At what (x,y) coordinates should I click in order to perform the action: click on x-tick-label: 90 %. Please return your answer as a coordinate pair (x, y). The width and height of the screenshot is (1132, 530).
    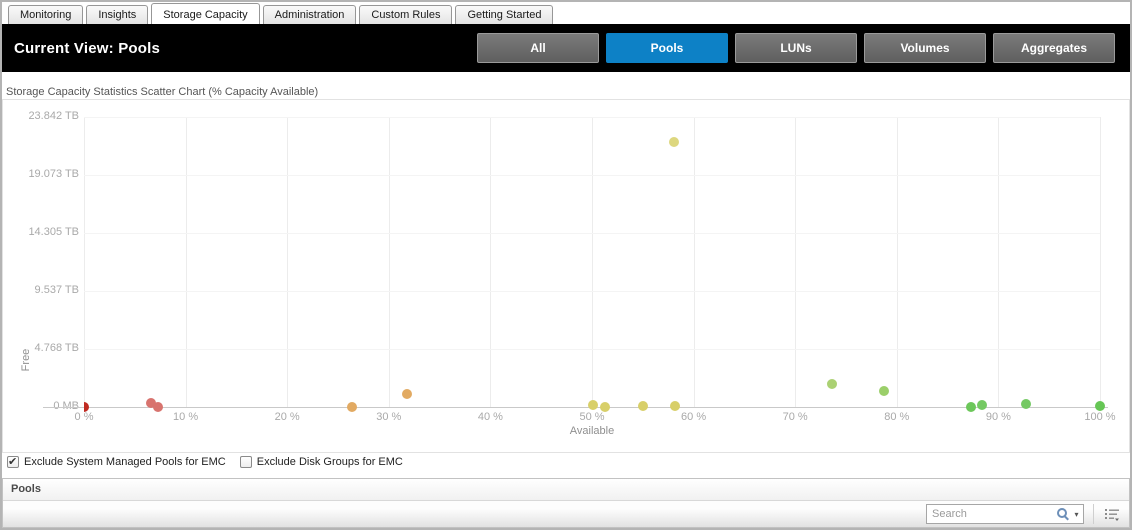
    Looking at the image, I should click on (998, 417).